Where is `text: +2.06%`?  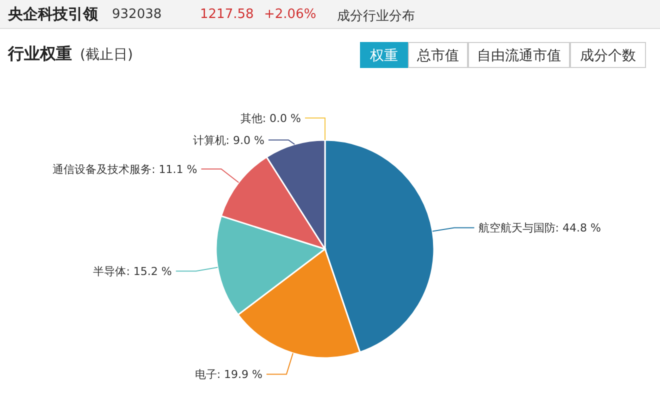 text: +2.06% is located at coordinates (290, 14).